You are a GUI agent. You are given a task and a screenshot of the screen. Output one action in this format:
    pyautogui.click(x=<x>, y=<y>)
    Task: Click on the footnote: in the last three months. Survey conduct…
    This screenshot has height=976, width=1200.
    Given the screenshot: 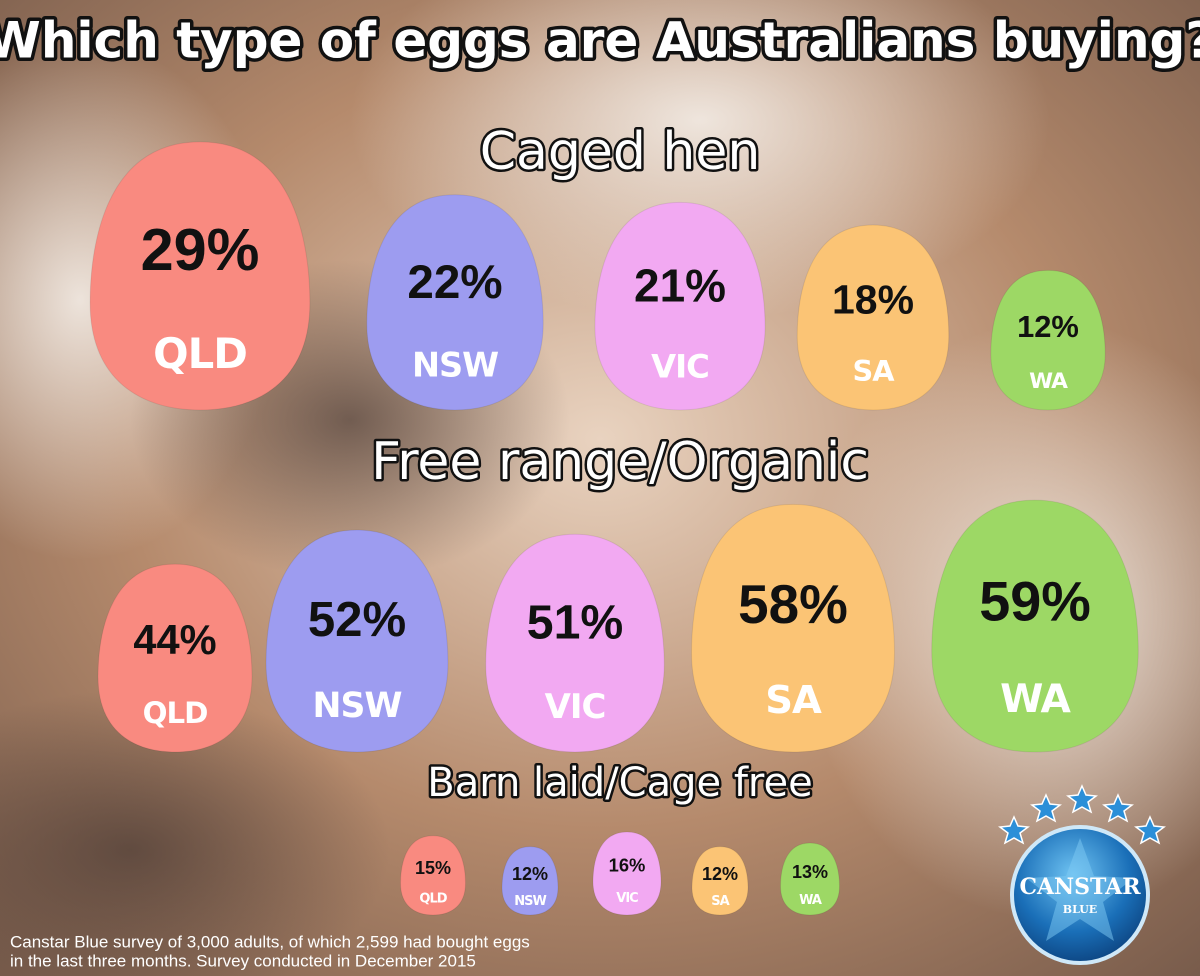 What is the action you would take?
    pyautogui.click(x=243, y=960)
    